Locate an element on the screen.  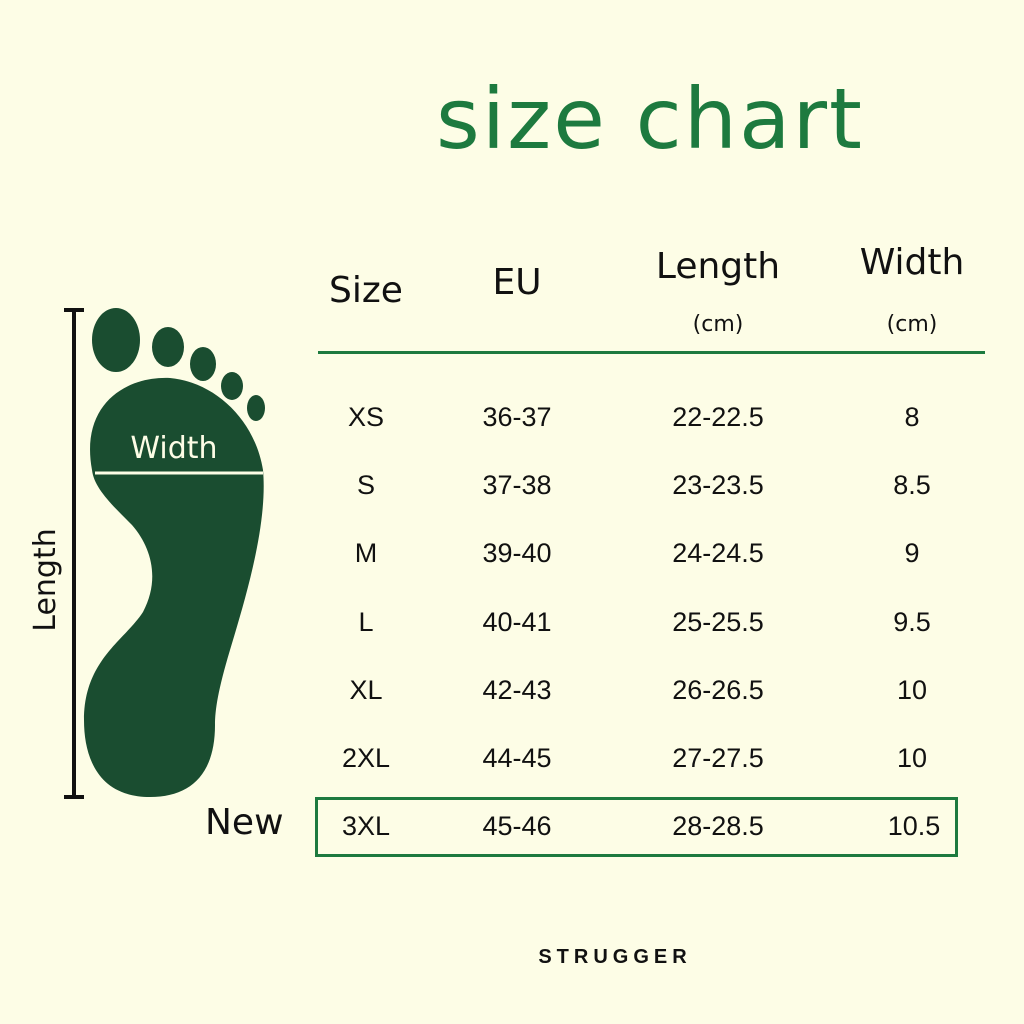
foot-diagram: Width Length is located at coordinates (146, 553).